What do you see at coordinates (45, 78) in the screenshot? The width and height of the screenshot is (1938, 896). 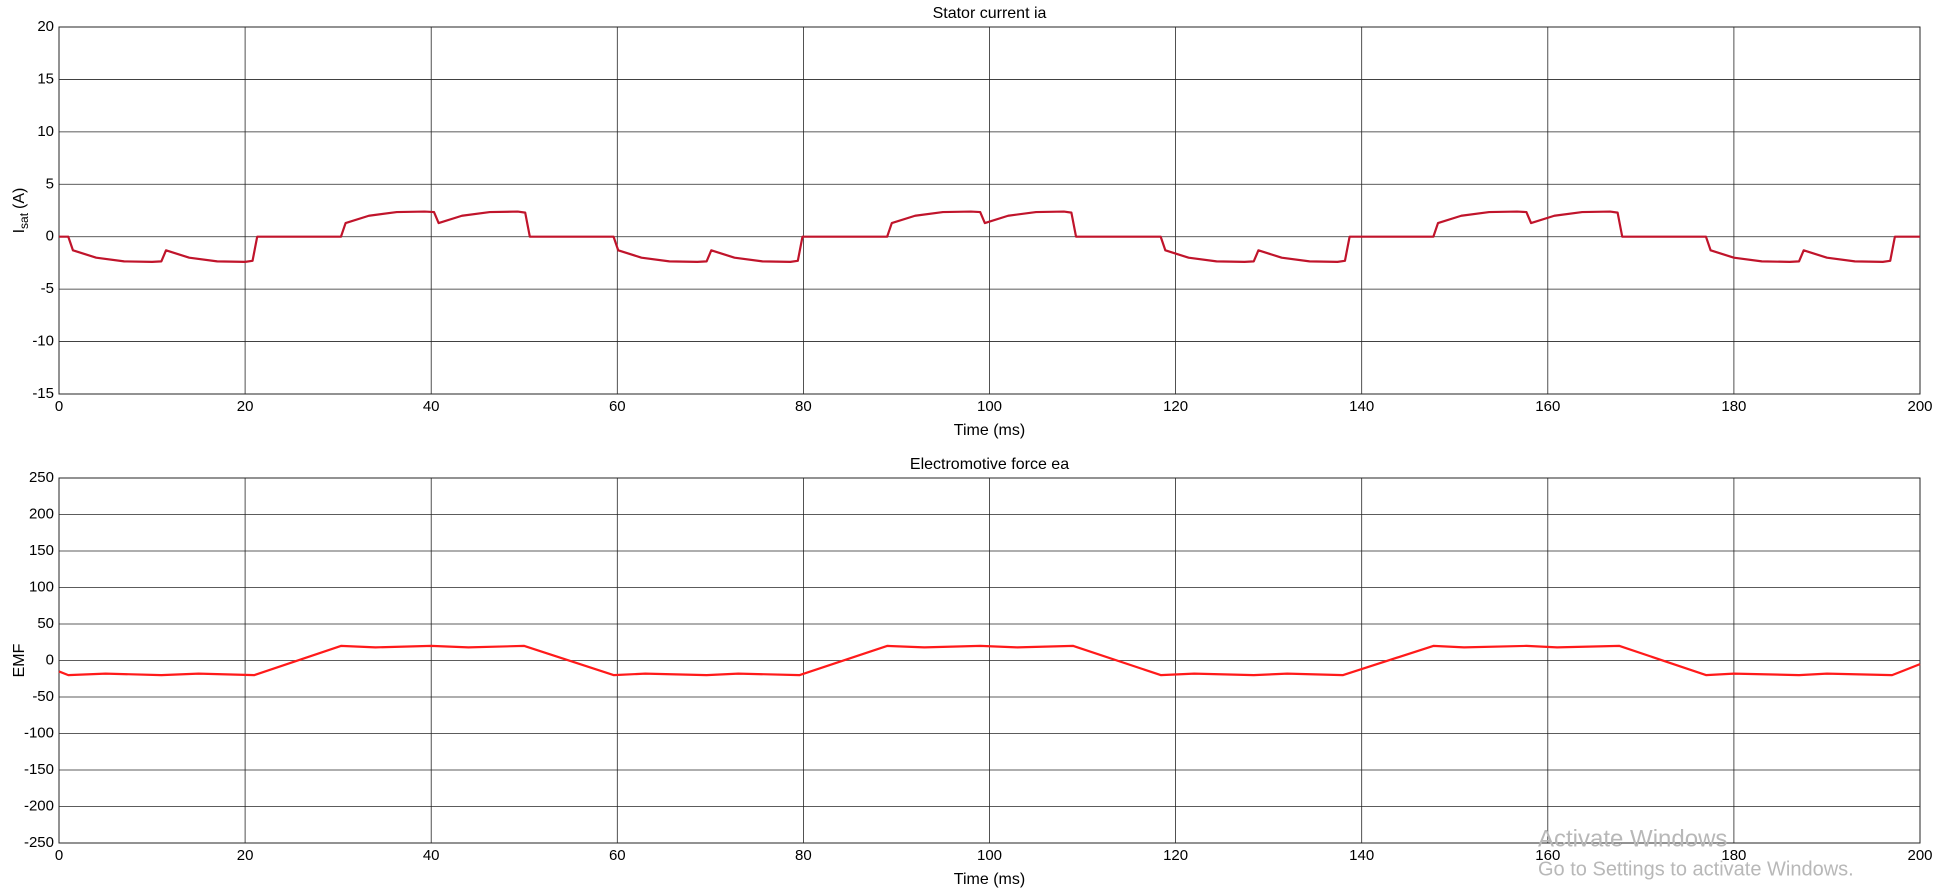 I see `y-tick-label: 15` at bounding box center [45, 78].